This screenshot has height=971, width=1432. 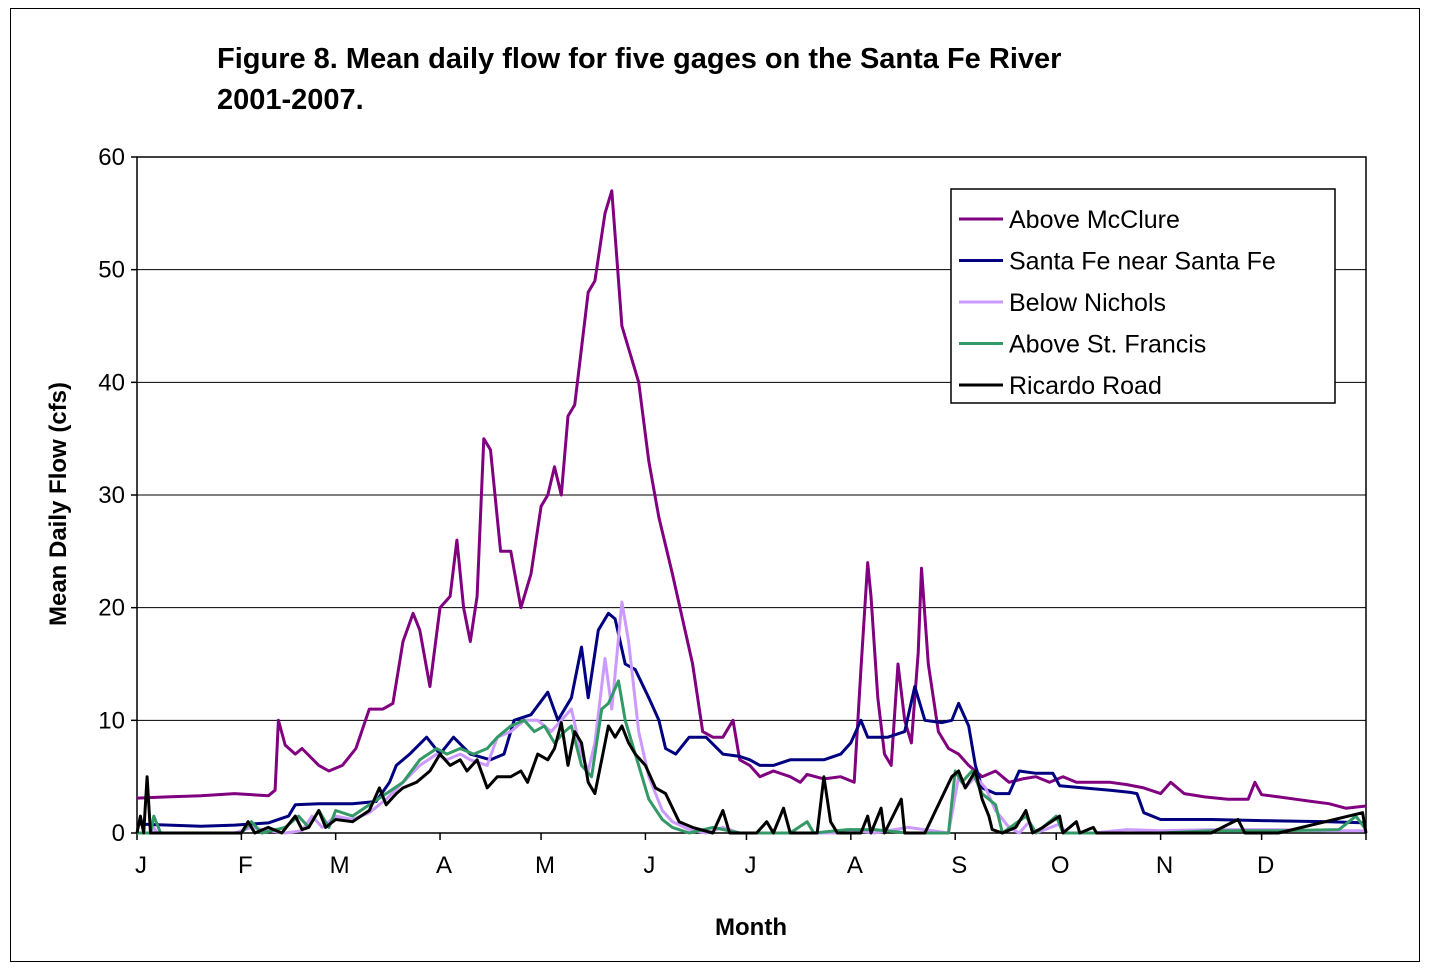 What do you see at coordinates (751, 778) in the screenshot?
I see `series-line-ricardo-road` at bounding box center [751, 778].